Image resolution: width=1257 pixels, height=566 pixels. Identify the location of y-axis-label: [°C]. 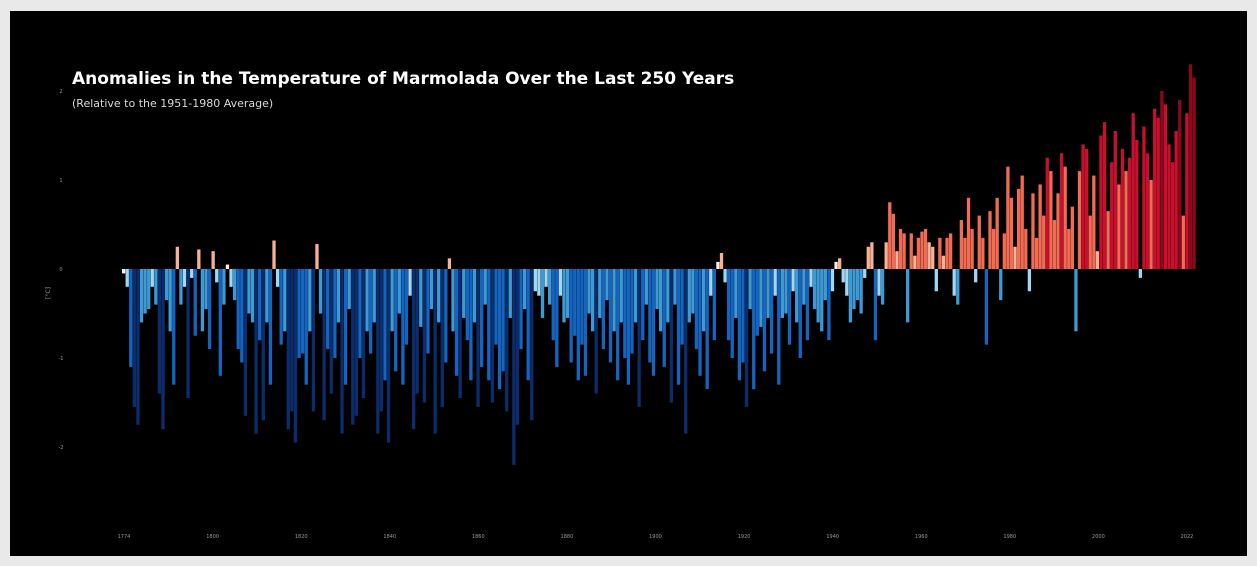
(48, 293).